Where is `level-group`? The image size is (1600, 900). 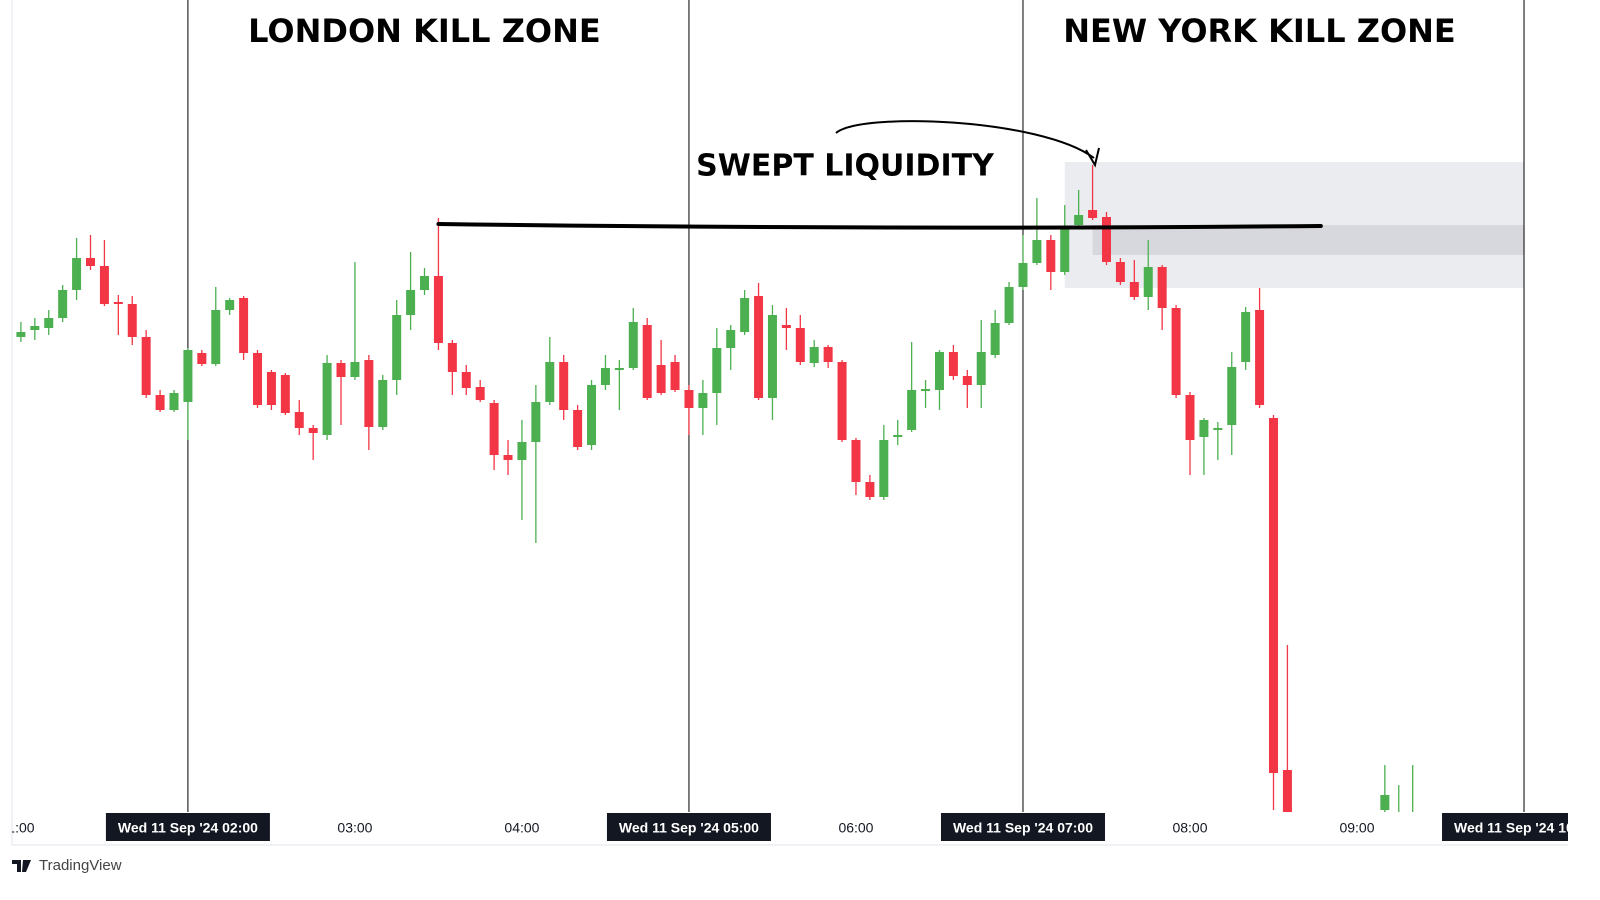 level-group is located at coordinates (879, 226).